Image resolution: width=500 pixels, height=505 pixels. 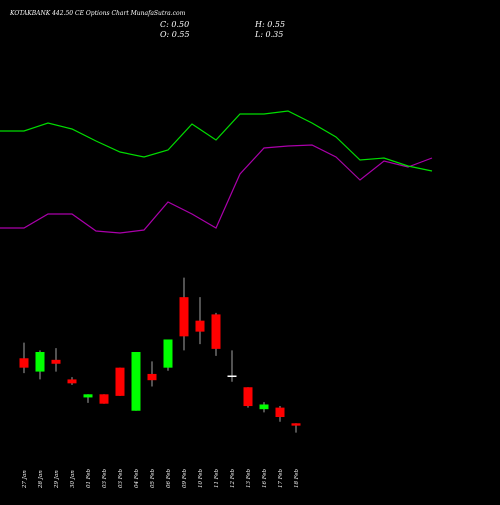 What do you see at coordinates (153, 478) in the screenshot?
I see `x-tick-label: 05 Feb` at bounding box center [153, 478].